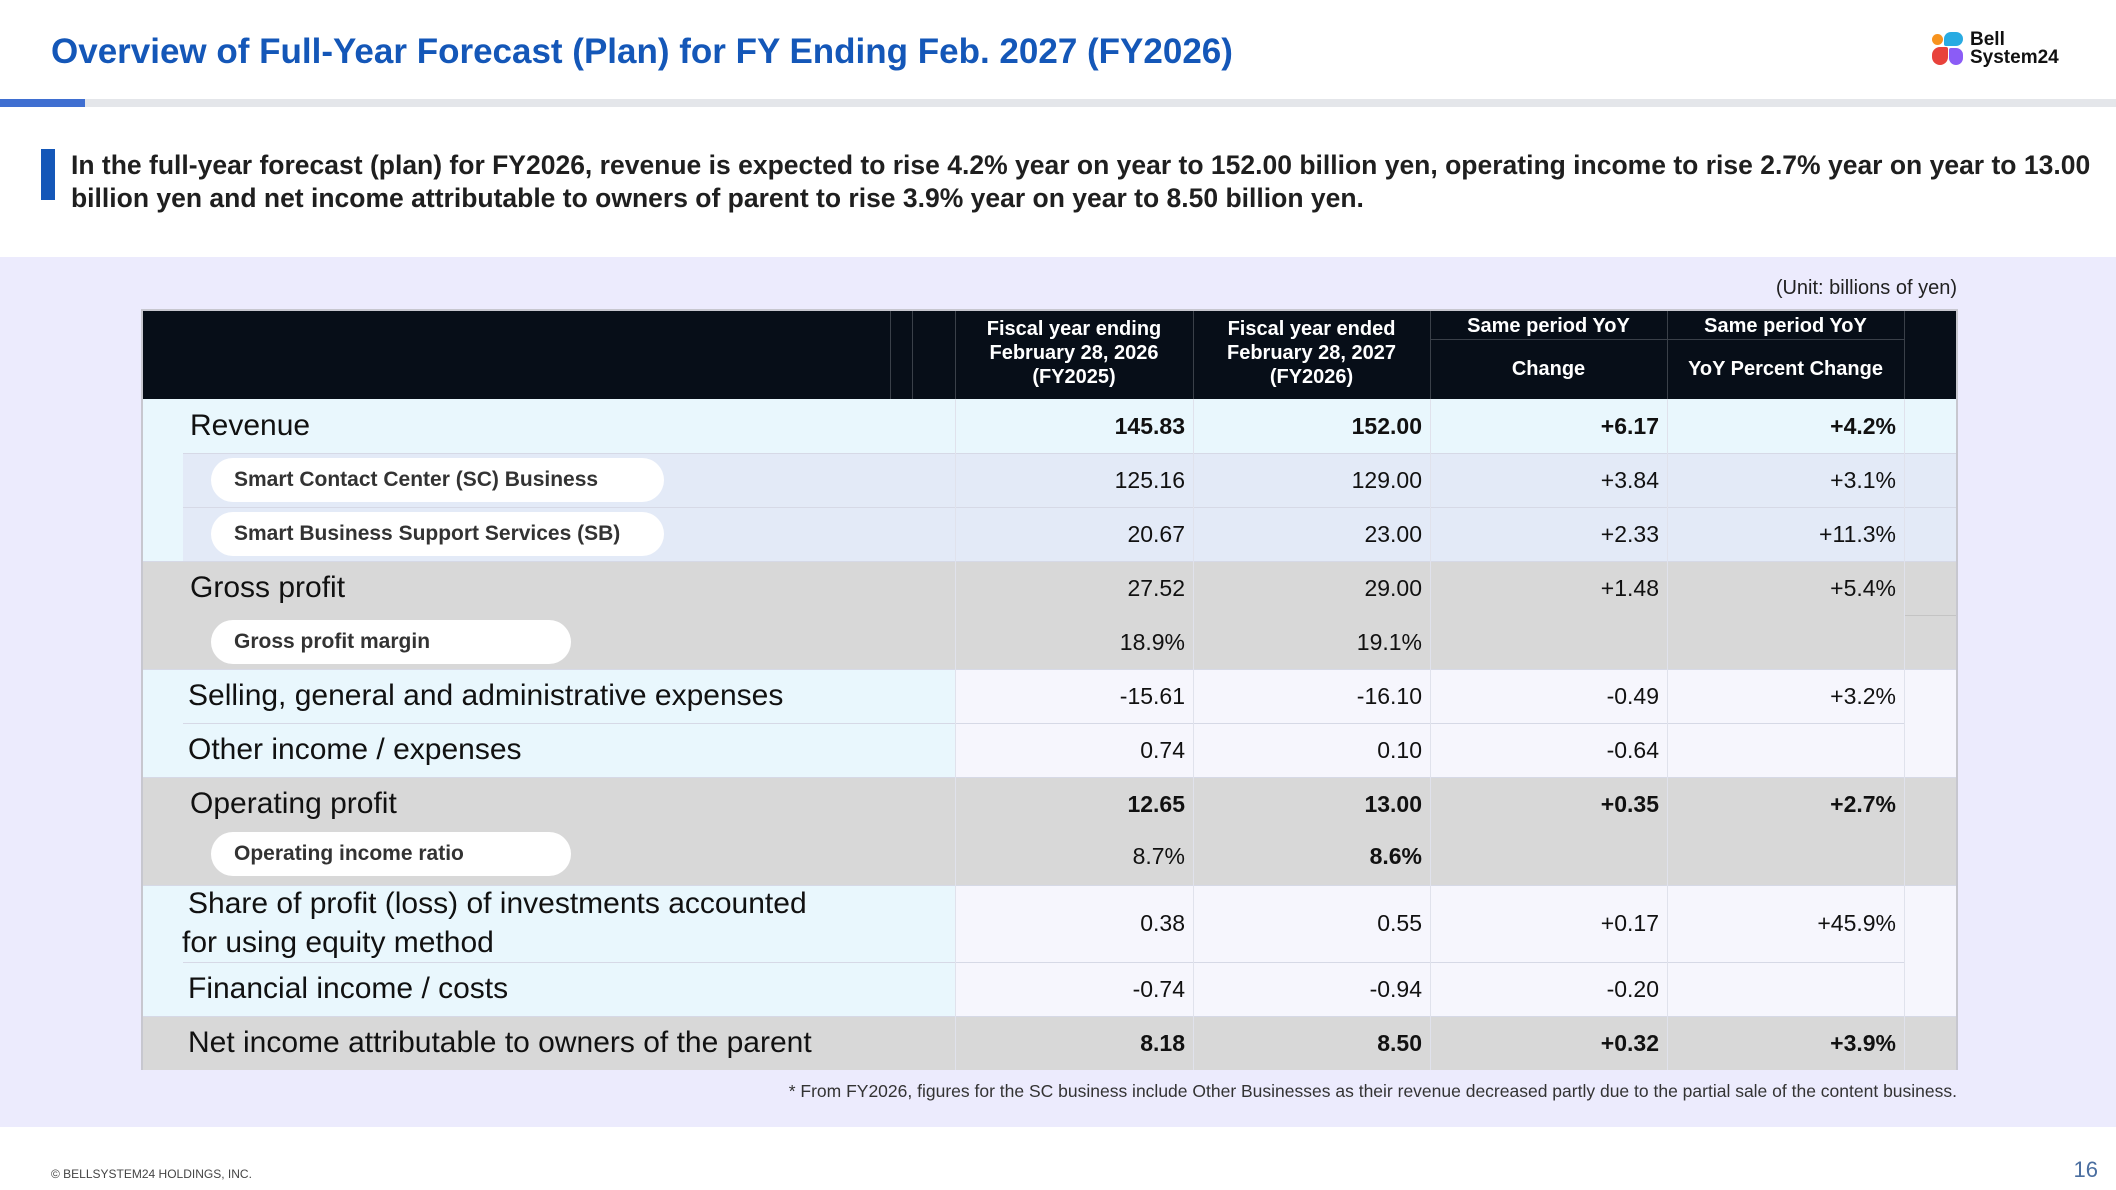 This screenshot has height=1190, width=2116. What do you see at coordinates (1632, 696) in the screenshot?
I see `cell-sga-change: -0.49` at bounding box center [1632, 696].